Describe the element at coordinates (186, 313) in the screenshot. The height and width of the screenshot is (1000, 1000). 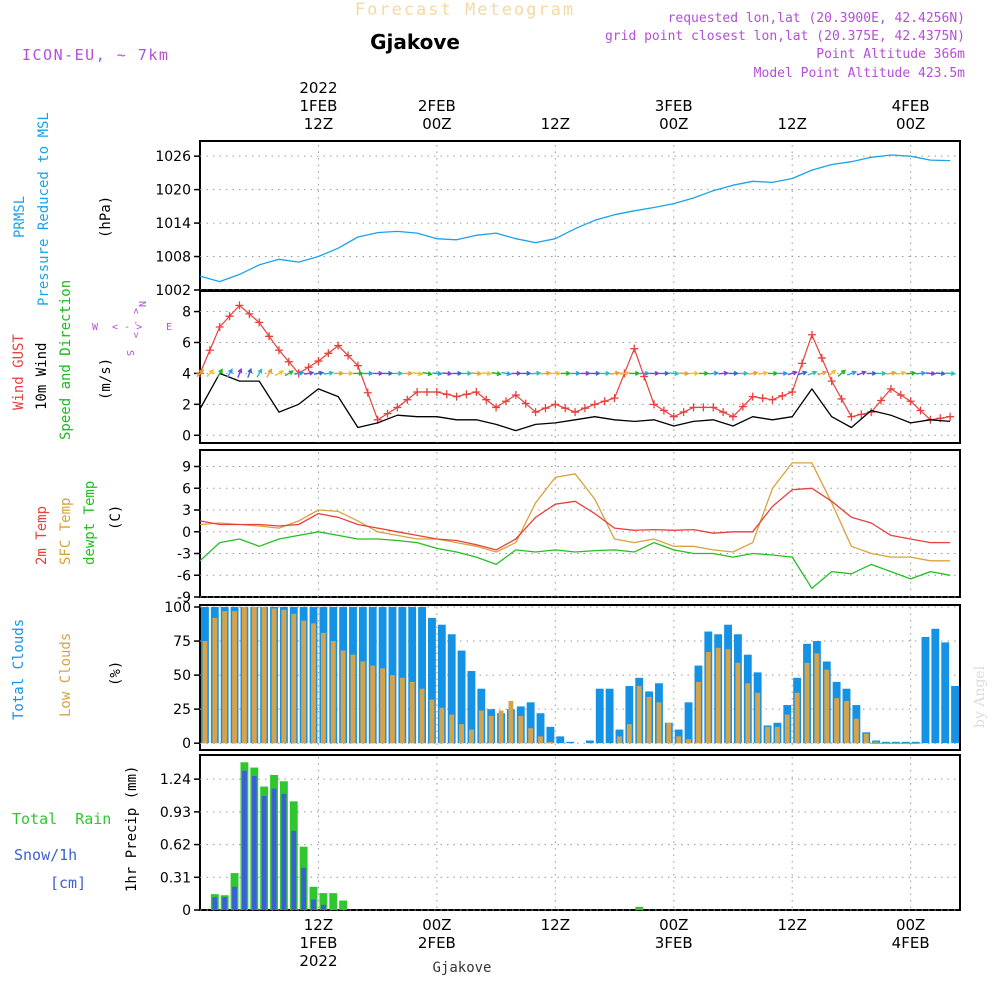
I see `wind-ytick-label: 8` at that location.